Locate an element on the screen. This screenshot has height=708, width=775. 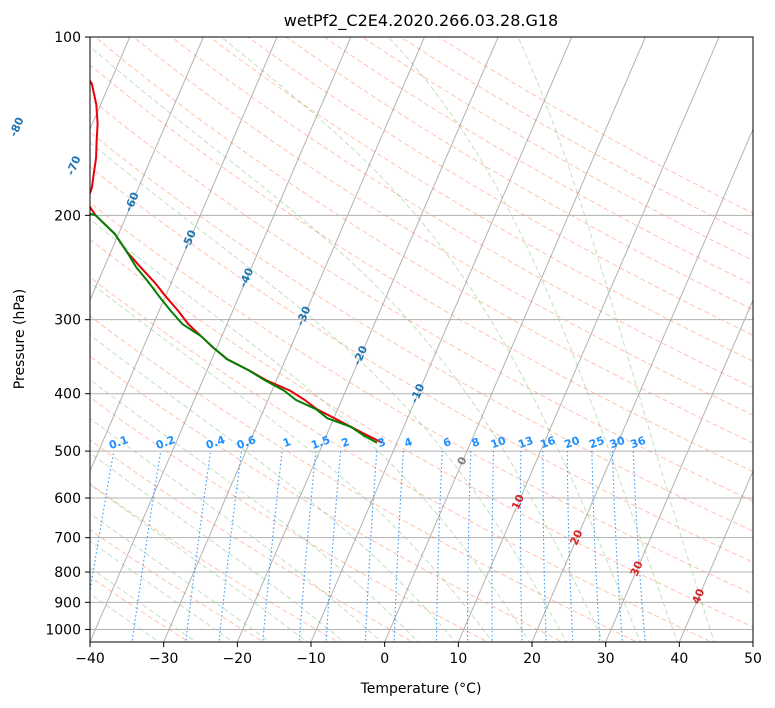
mixing-ratio-label: 2 is located at coordinates (346, 442).